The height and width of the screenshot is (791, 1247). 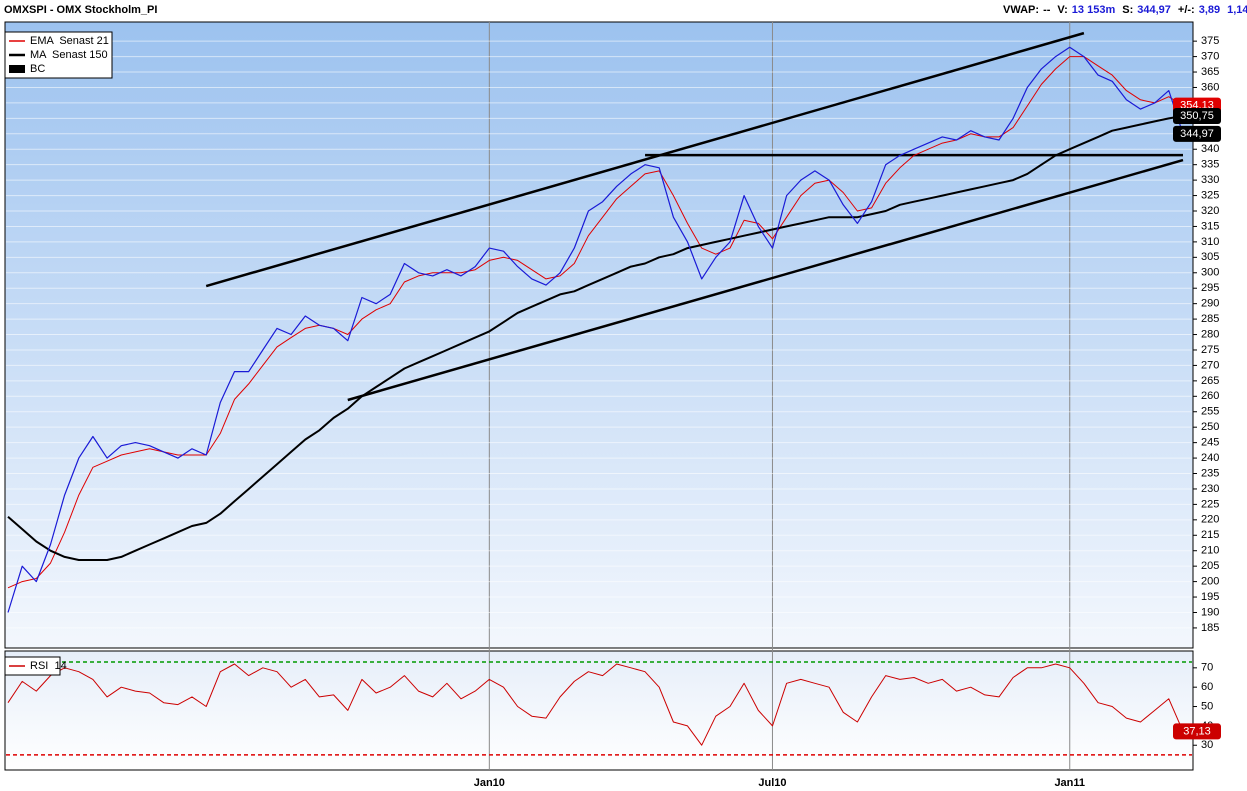 I want to click on legend-label: MA Senast 150, so click(x=69, y=55).